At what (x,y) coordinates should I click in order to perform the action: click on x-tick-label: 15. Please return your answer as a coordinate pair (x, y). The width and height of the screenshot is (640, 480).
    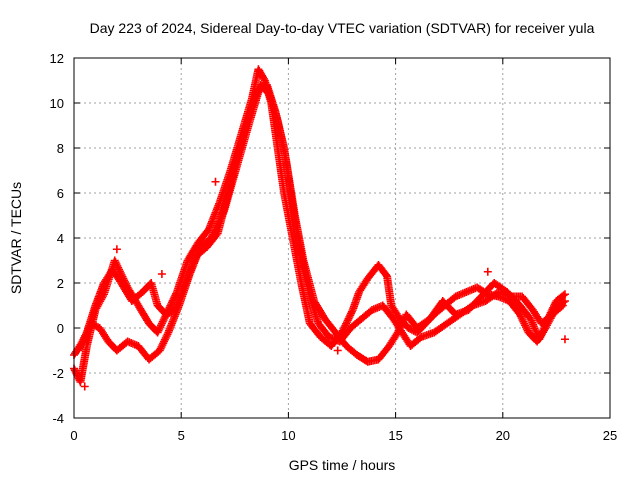
    Looking at the image, I should click on (395, 435).